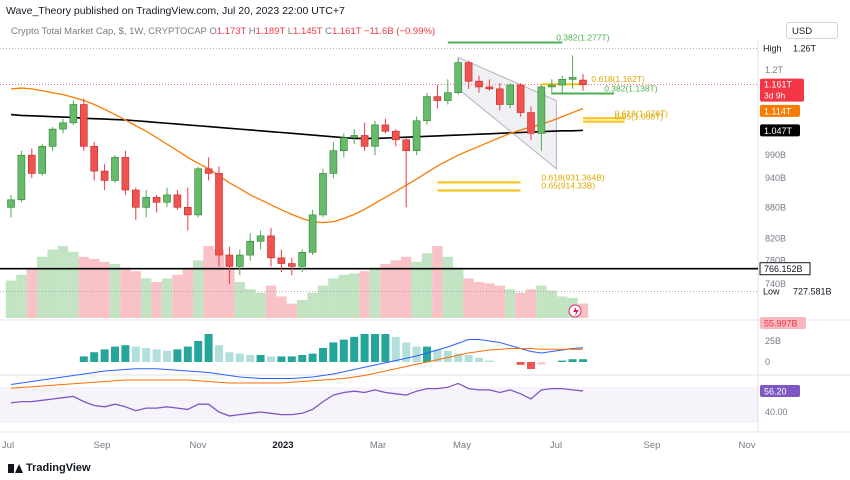 The image size is (850, 480). I want to click on support-line-tag-border, so click(785, 269).